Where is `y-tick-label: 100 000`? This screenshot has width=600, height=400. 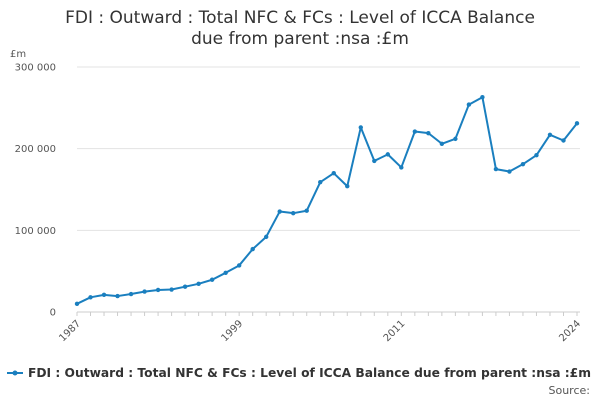
y-tick-label: 100 000 is located at coordinates (35, 231).